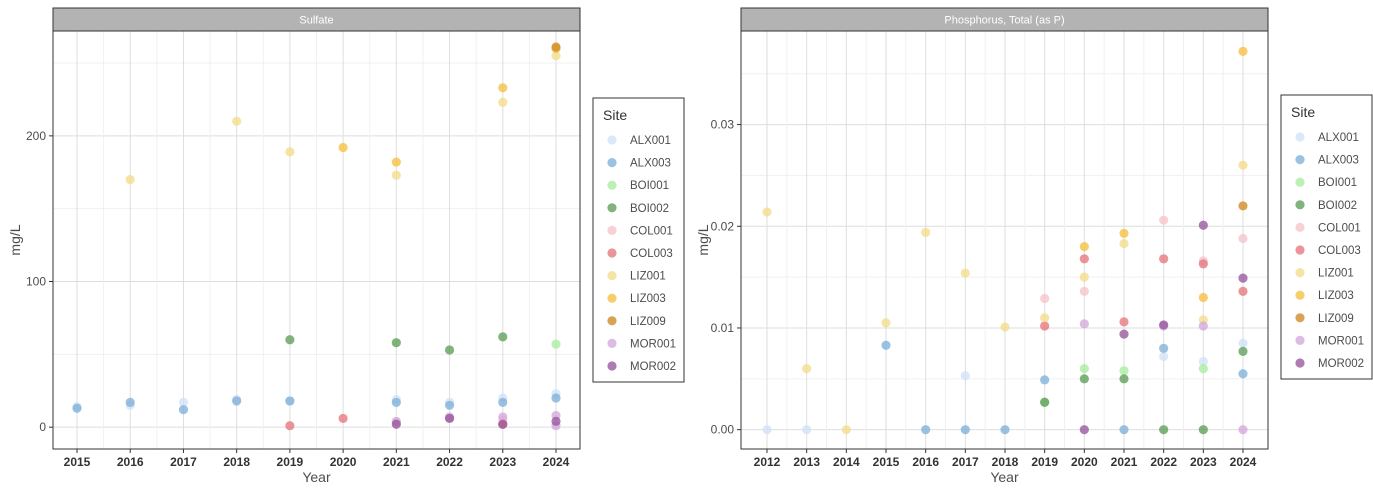 The width and height of the screenshot is (1373, 488). What do you see at coordinates (1341, 341) in the screenshot?
I see `legend-label: MOR001` at bounding box center [1341, 341].